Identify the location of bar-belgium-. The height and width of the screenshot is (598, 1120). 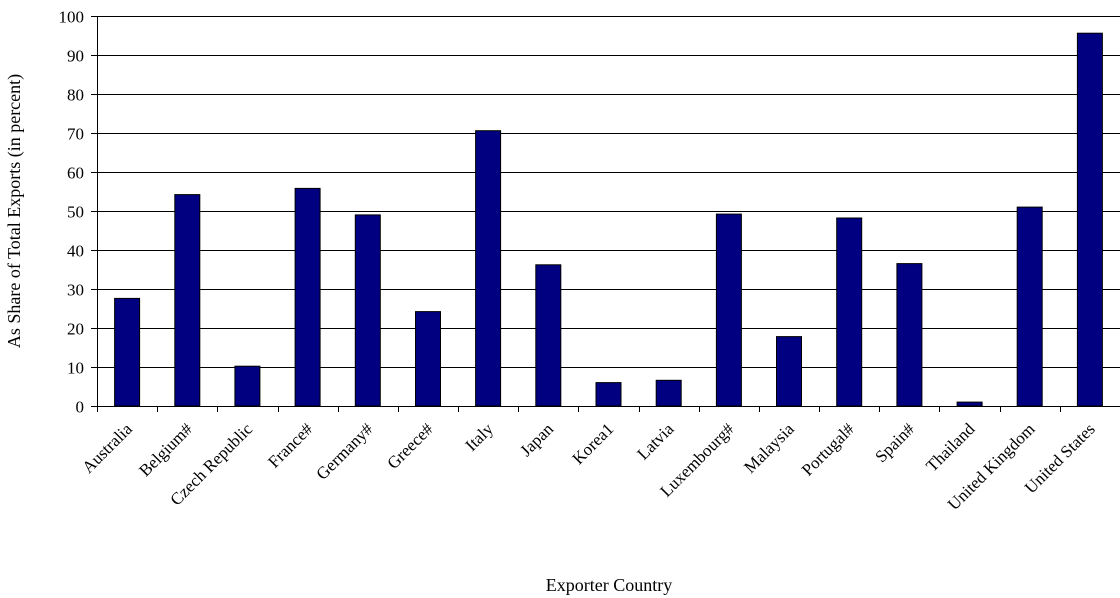
(187, 300).